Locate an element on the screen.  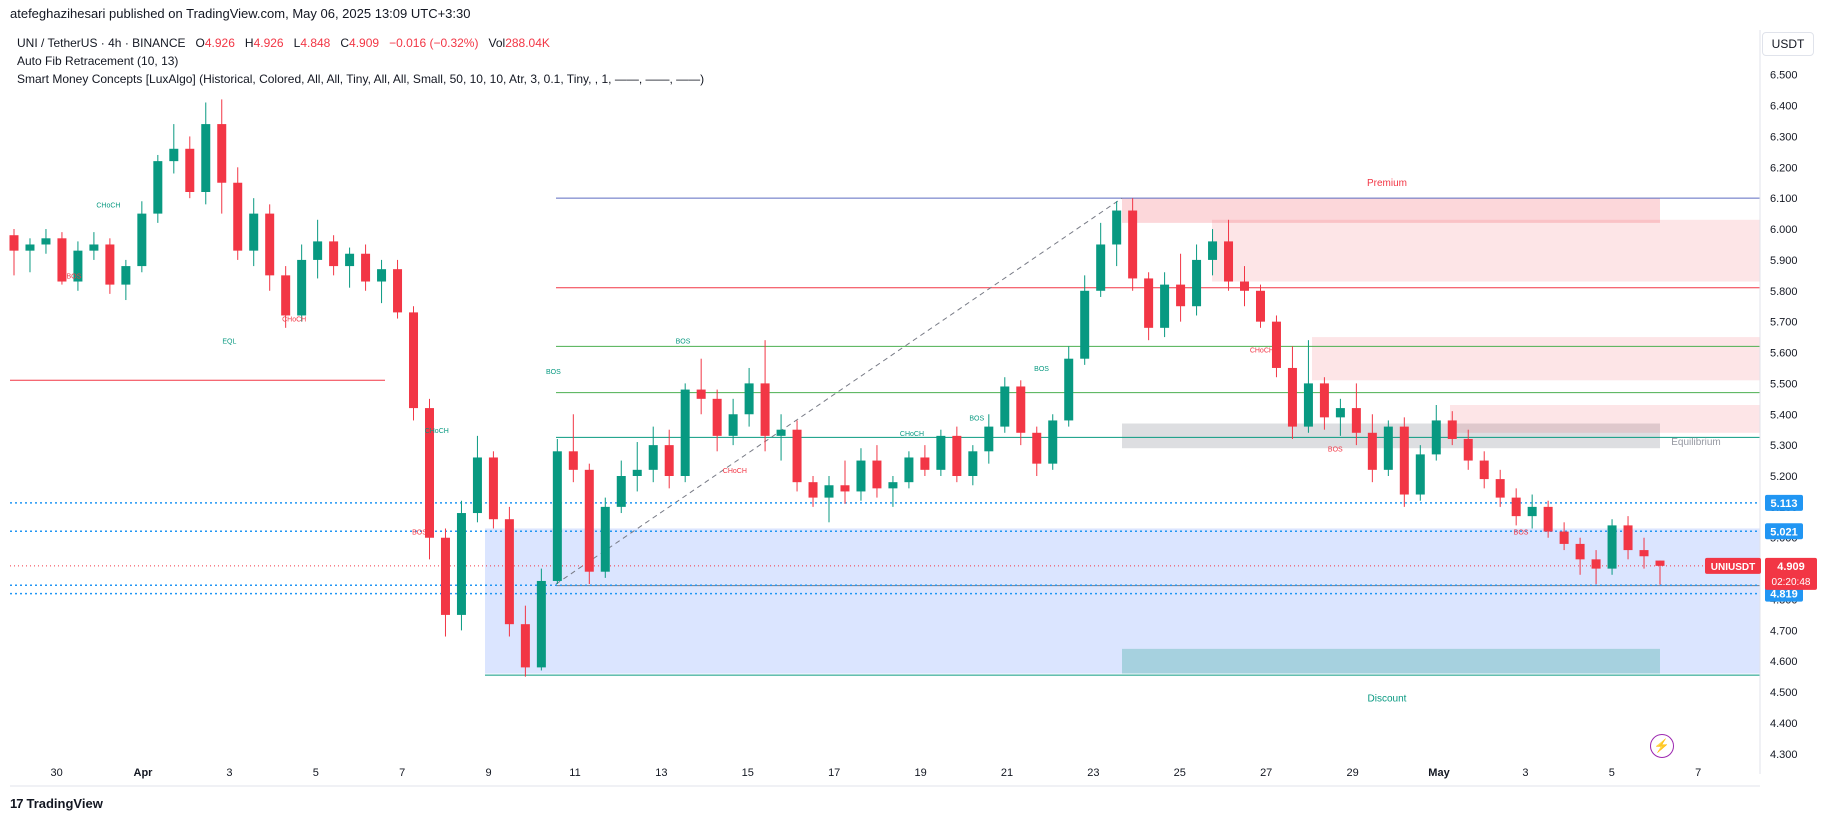
discount-zone is located at coordinates (1122, 601).